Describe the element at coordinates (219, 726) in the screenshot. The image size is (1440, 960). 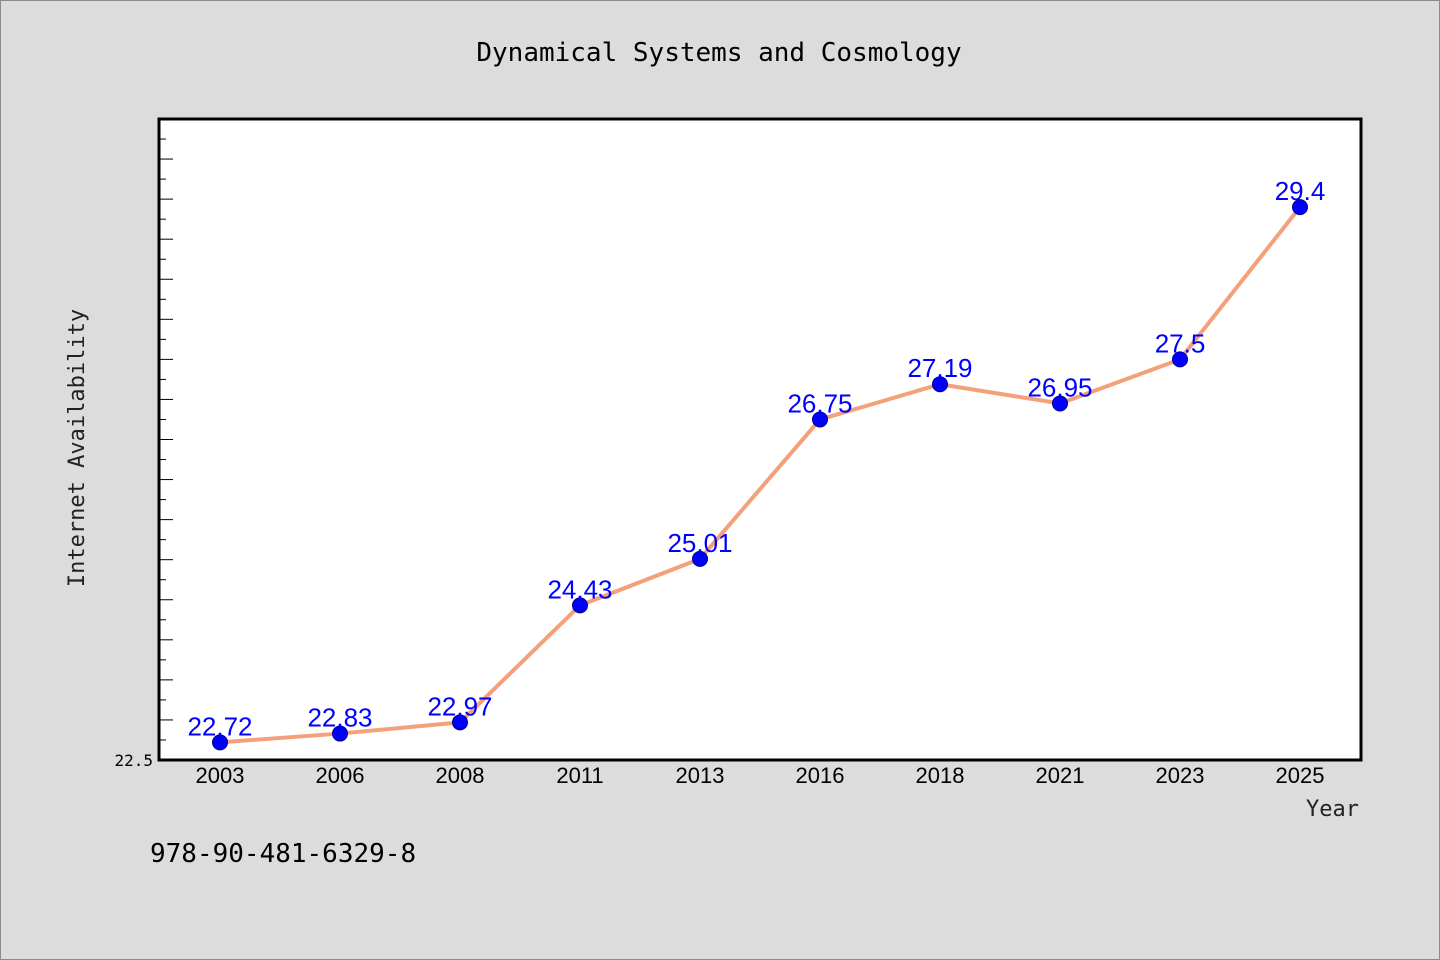
I see `data-label: 22.72` at that location.